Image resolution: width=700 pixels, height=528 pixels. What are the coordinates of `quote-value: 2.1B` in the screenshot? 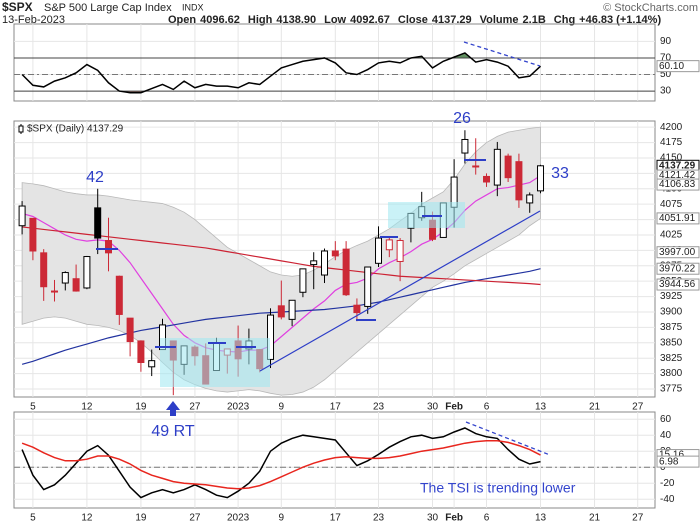 It's located at (534, 20).